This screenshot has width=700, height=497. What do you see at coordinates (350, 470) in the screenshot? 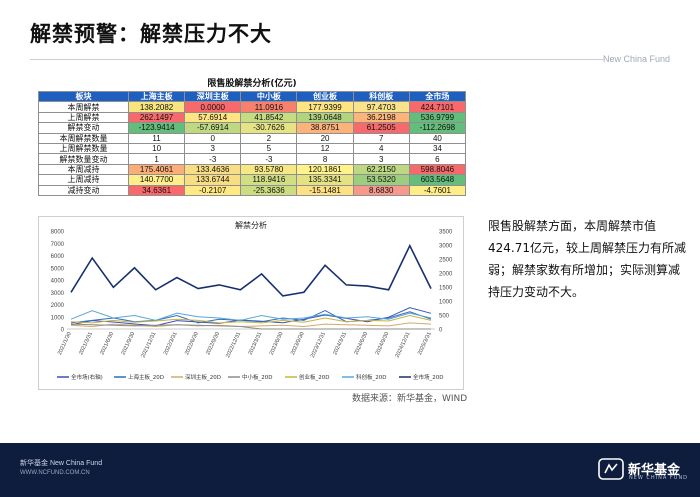
I see `footer-bar` at bounding box center [350, 470].